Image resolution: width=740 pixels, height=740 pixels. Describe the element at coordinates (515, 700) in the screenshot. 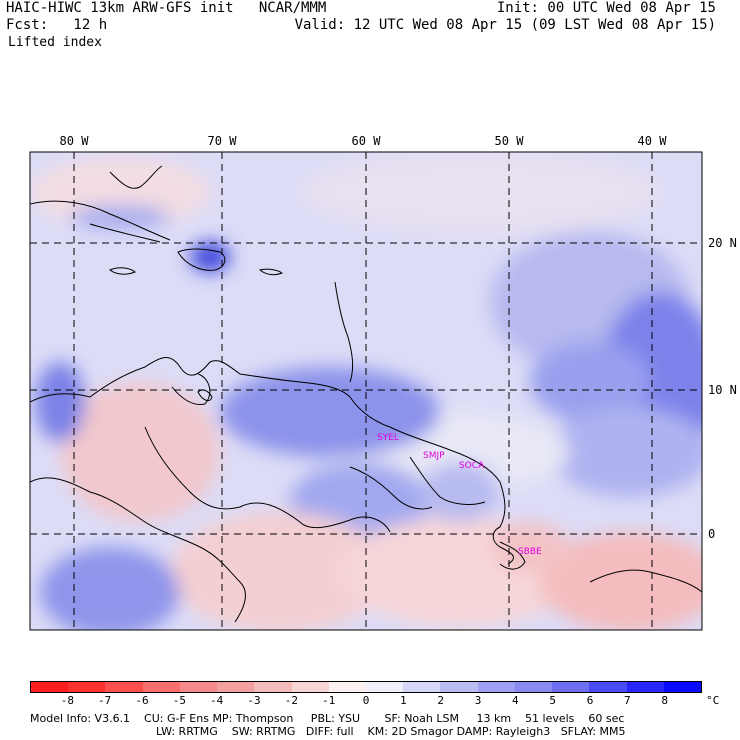

I see `colorbar-tick-label: 4` at that location.